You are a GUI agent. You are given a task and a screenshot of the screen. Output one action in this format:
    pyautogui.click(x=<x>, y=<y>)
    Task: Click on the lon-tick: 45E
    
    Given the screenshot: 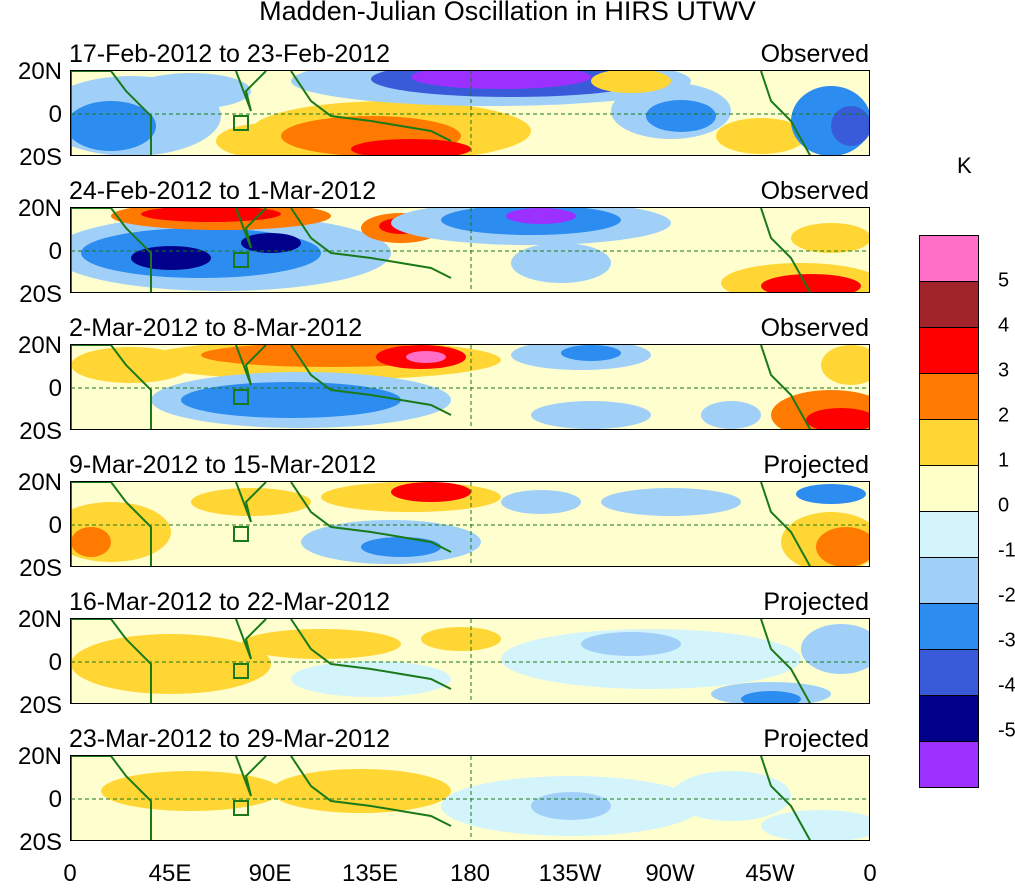 What is the action you would take?
    pyautogui.click(x=170, y=873)
    